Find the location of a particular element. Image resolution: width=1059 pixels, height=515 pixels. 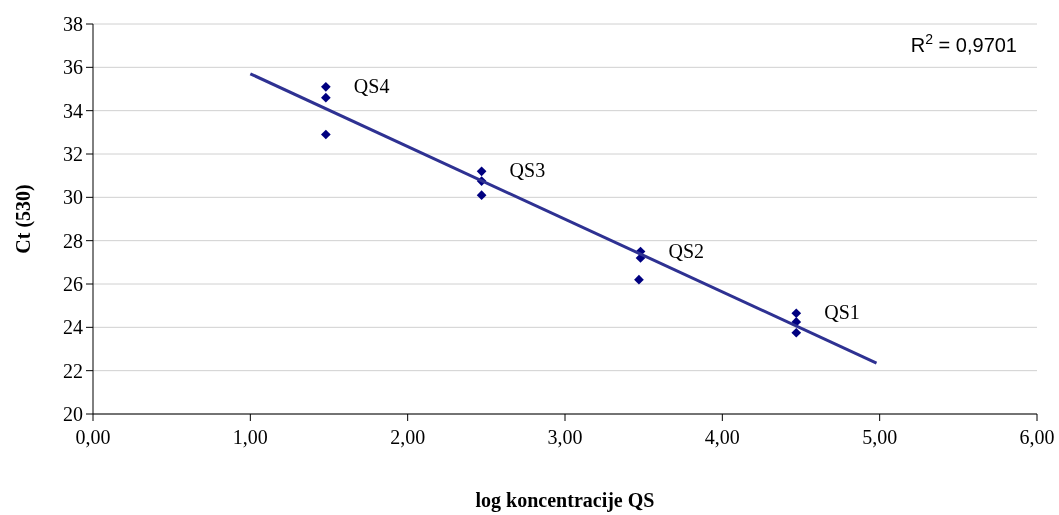

y-tick-label: 26 is located at coordinates (73, 284).